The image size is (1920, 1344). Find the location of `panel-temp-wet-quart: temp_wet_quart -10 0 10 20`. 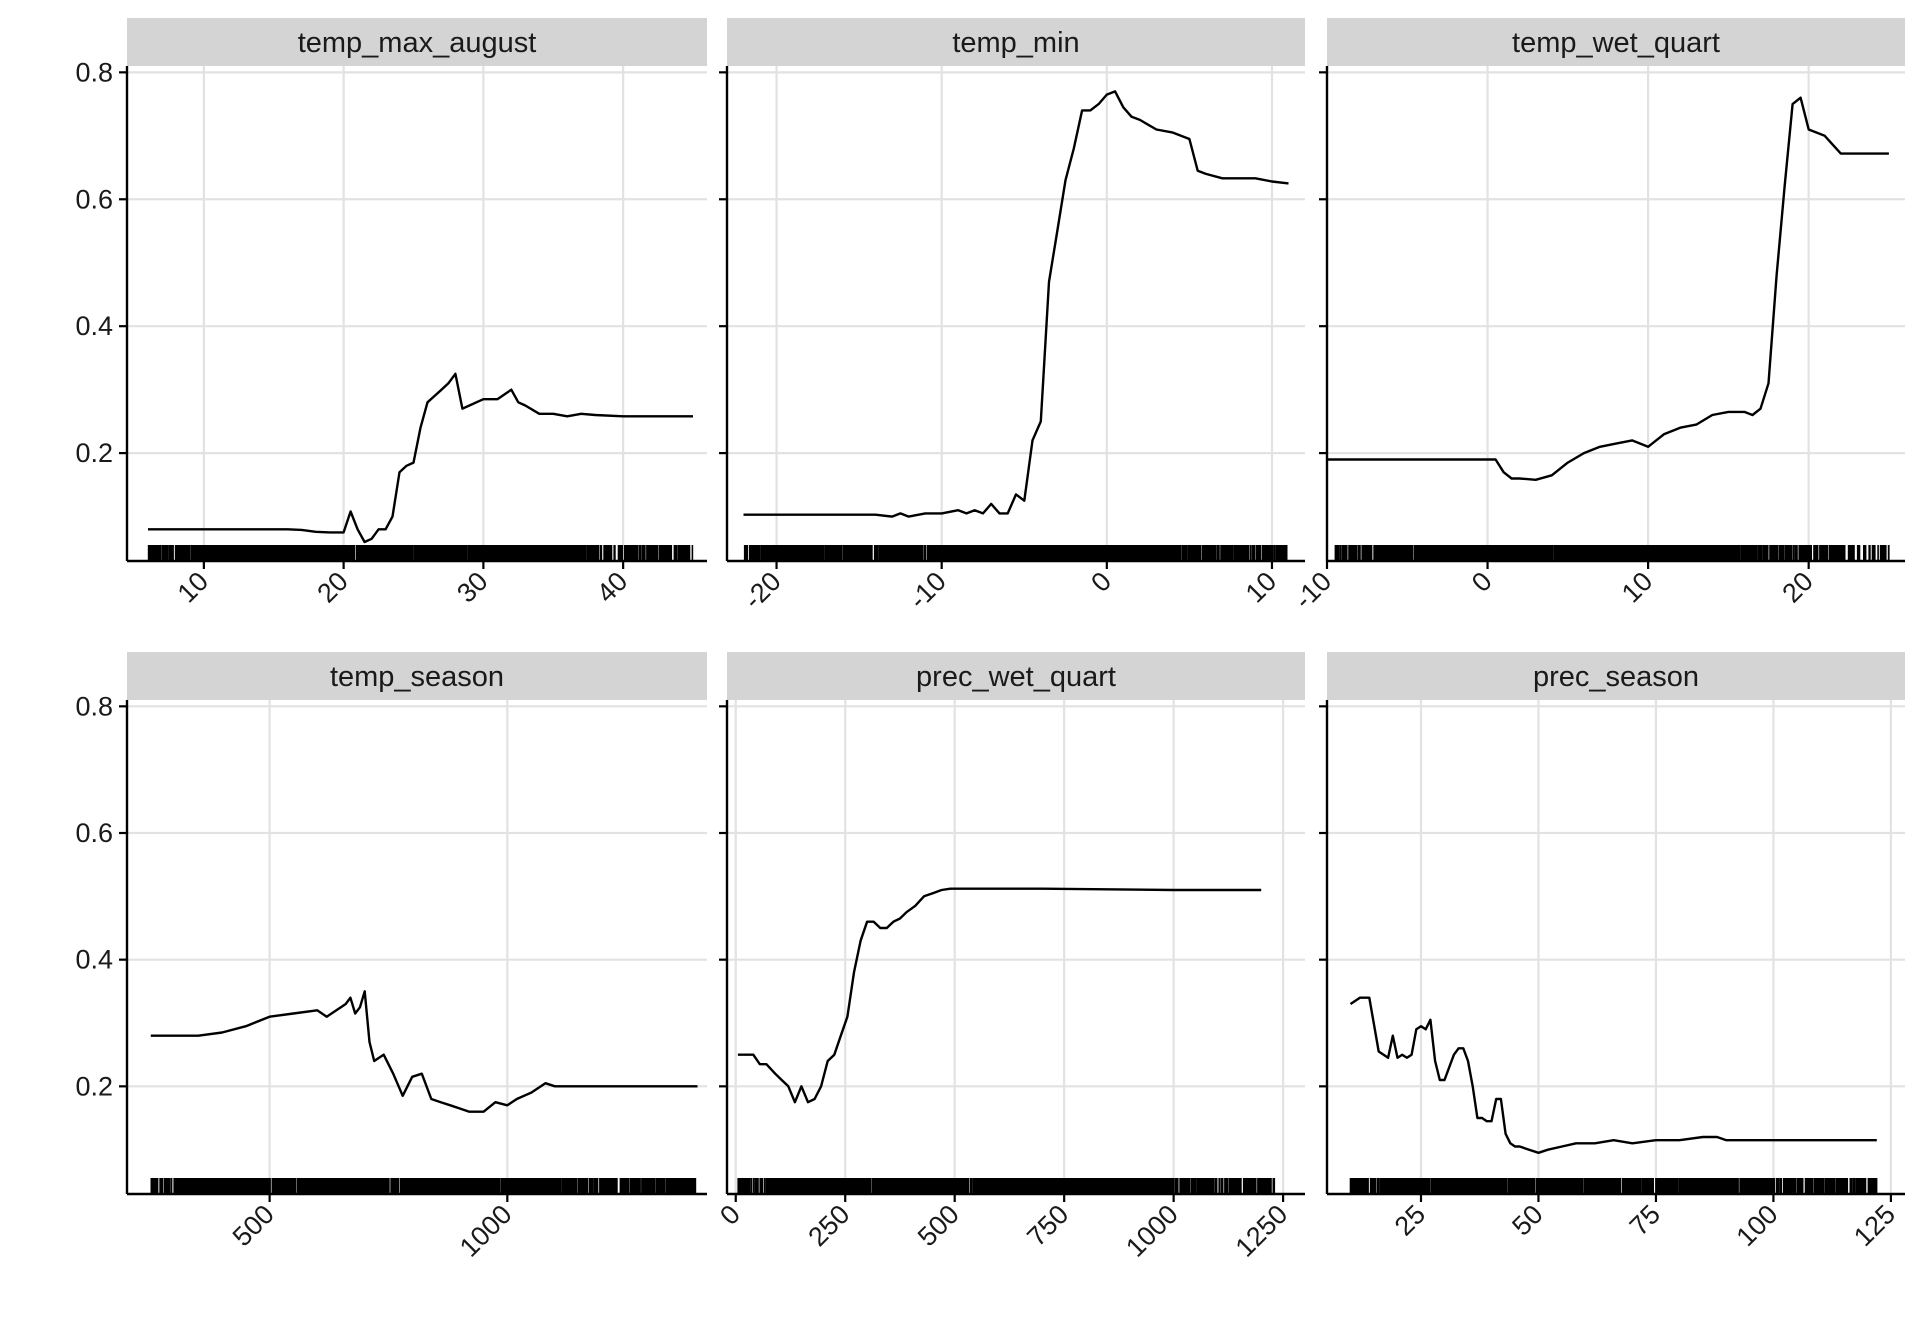

panel-temp-wet-quart: temp_wet_quart -10 0 10 20 is located at coordinates (1596, 316).